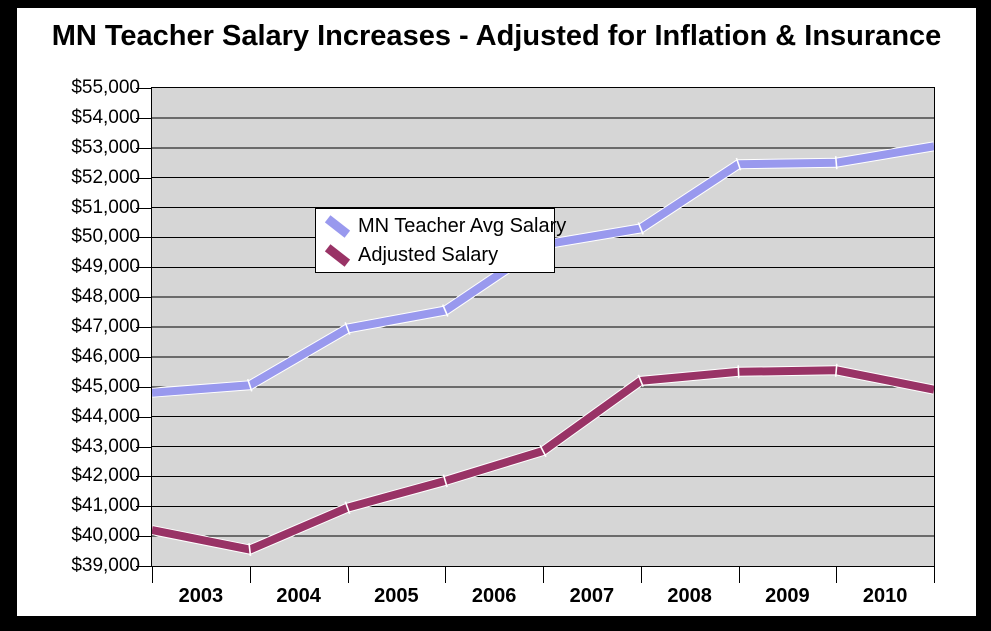  Describe the element at coordinates (885, 596) in the screenshot. I see `x-axis-label: 2010` at that location.